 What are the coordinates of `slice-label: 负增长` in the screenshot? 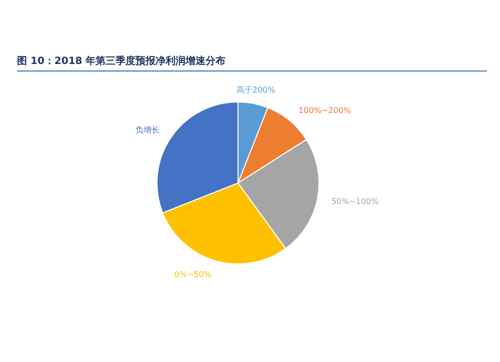 It's located at (147, 130).